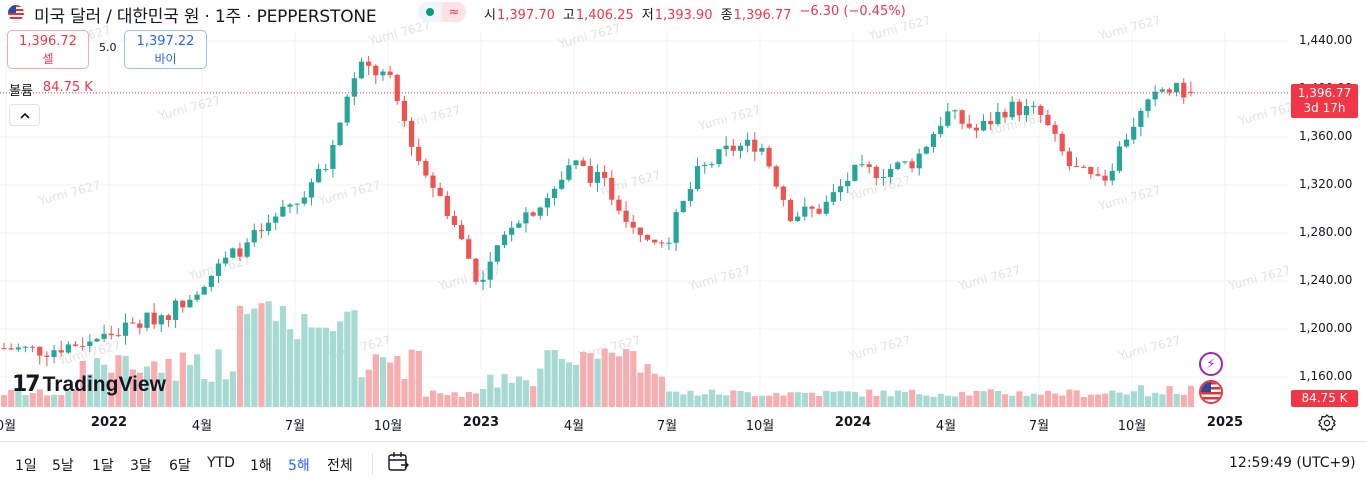  Describe the element at coordinates (398, 462) in the screenshot. I see `calendar-range-icon` at that location.